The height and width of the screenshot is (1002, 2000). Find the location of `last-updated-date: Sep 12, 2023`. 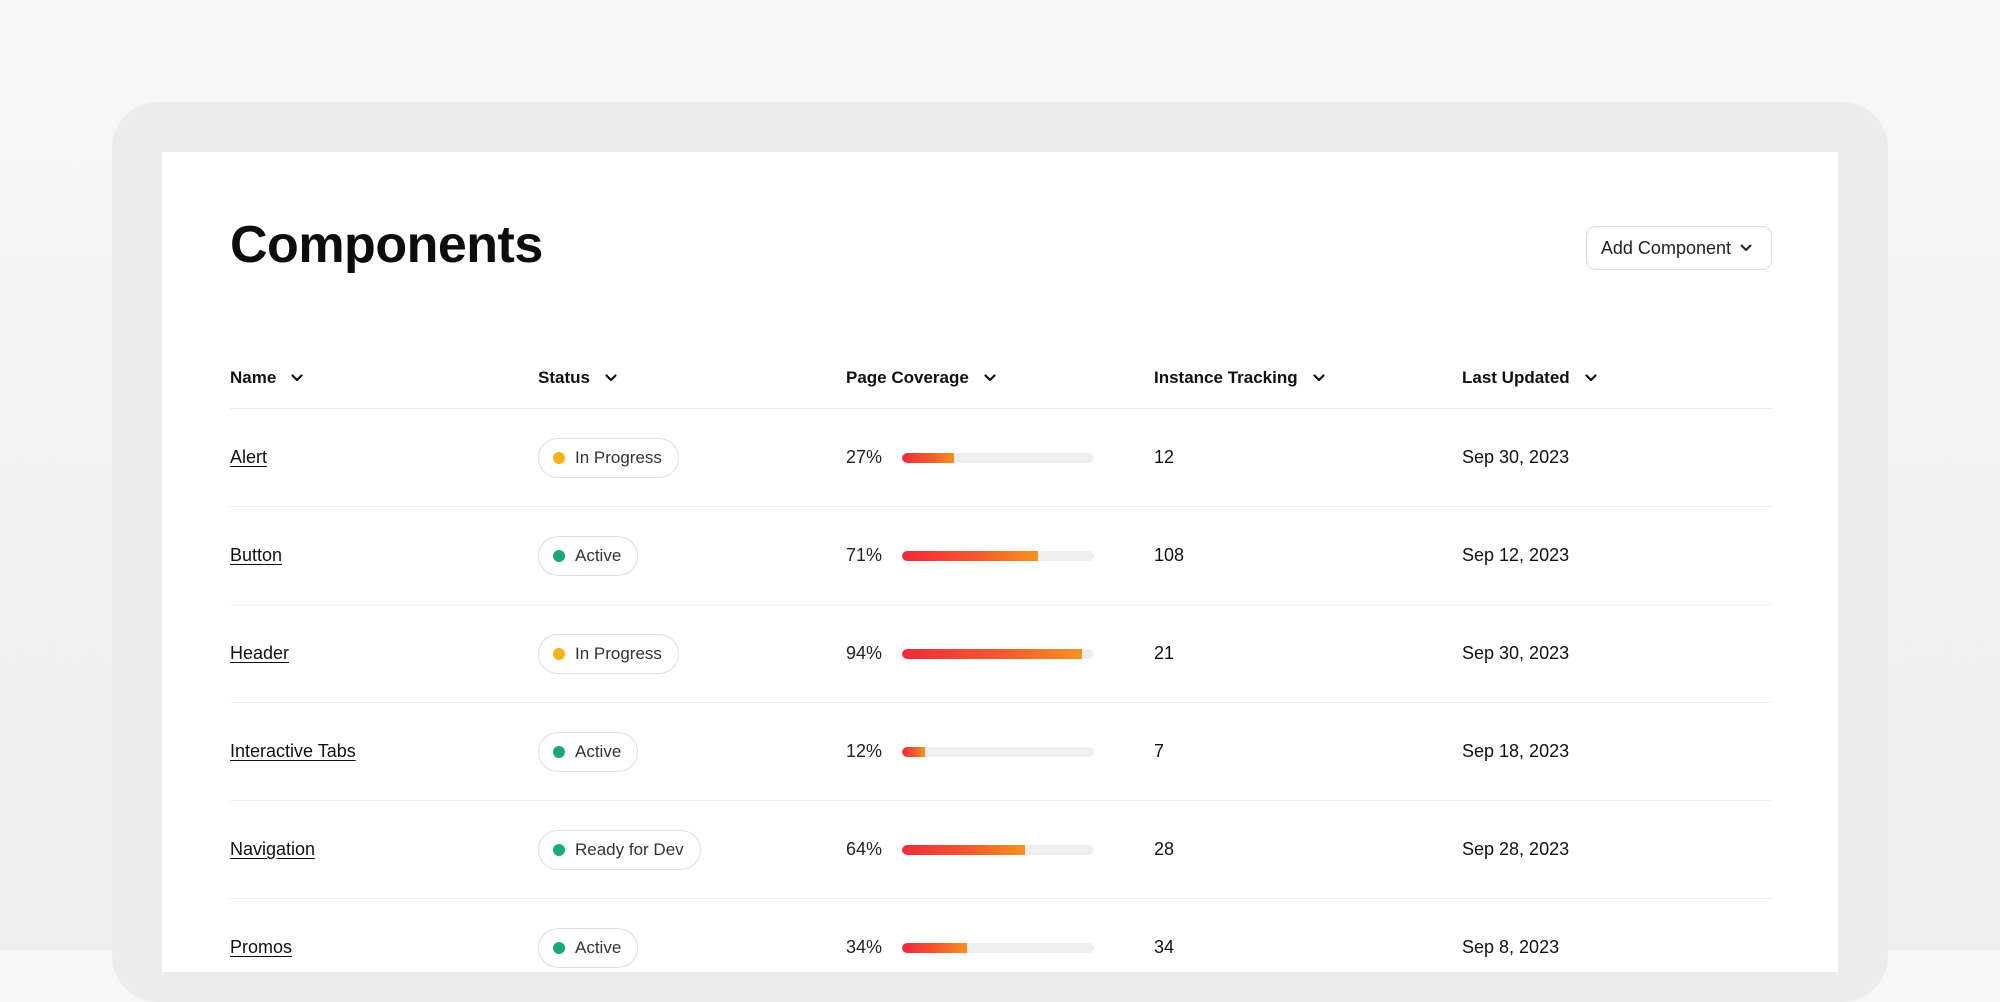

last-updated-date: Sep 12, 2023 is located at coordinates (1516, 555).